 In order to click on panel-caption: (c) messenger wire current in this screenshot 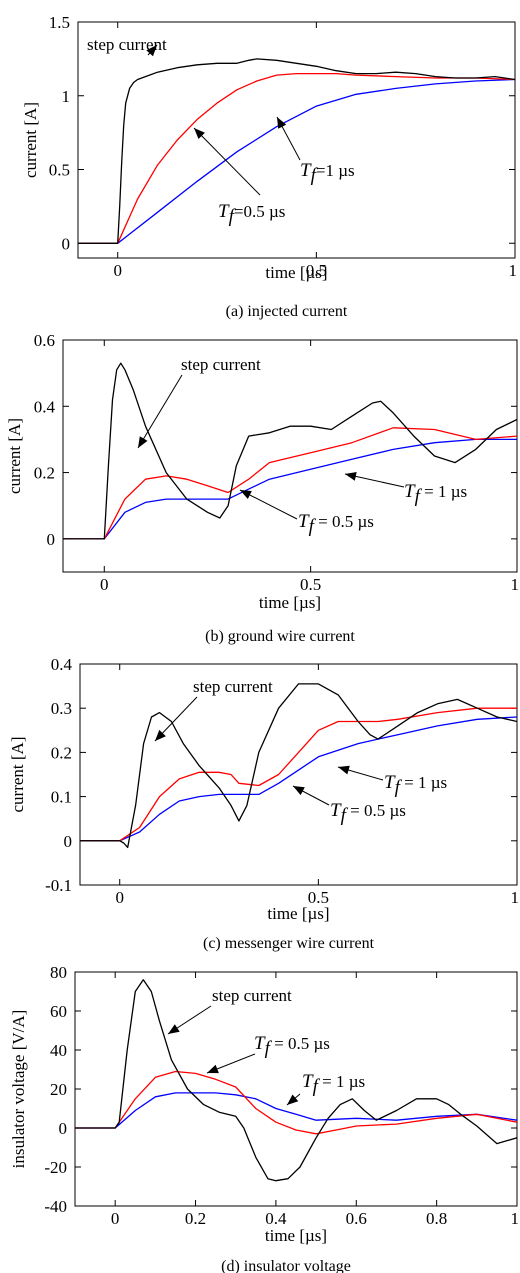, I will do `click(289, 943)`.